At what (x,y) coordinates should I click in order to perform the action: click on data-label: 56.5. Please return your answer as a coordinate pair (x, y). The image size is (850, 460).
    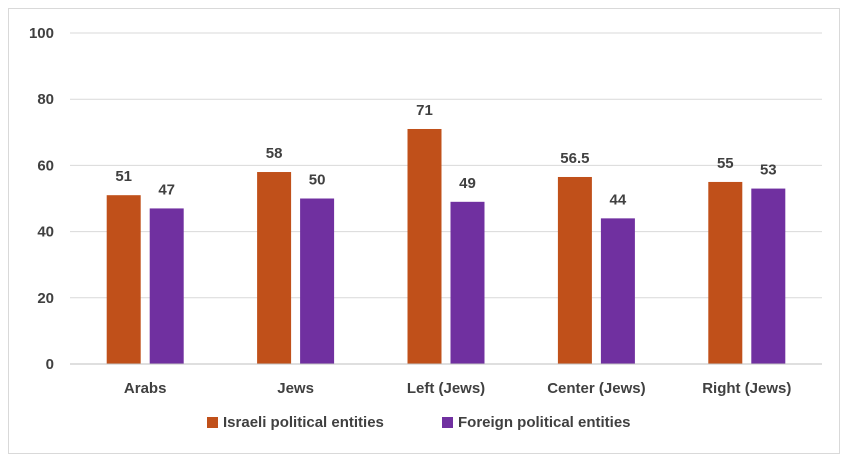
    Looking at the image, I should click on (574, 158).